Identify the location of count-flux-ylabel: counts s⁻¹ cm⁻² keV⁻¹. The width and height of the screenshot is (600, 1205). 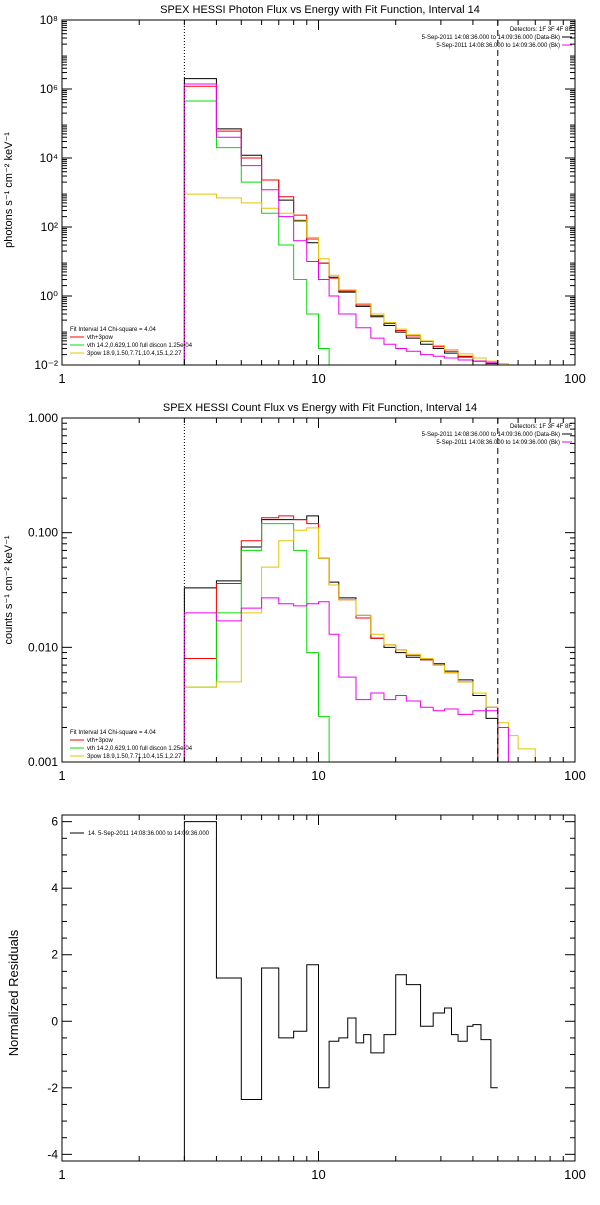
(9, 589).